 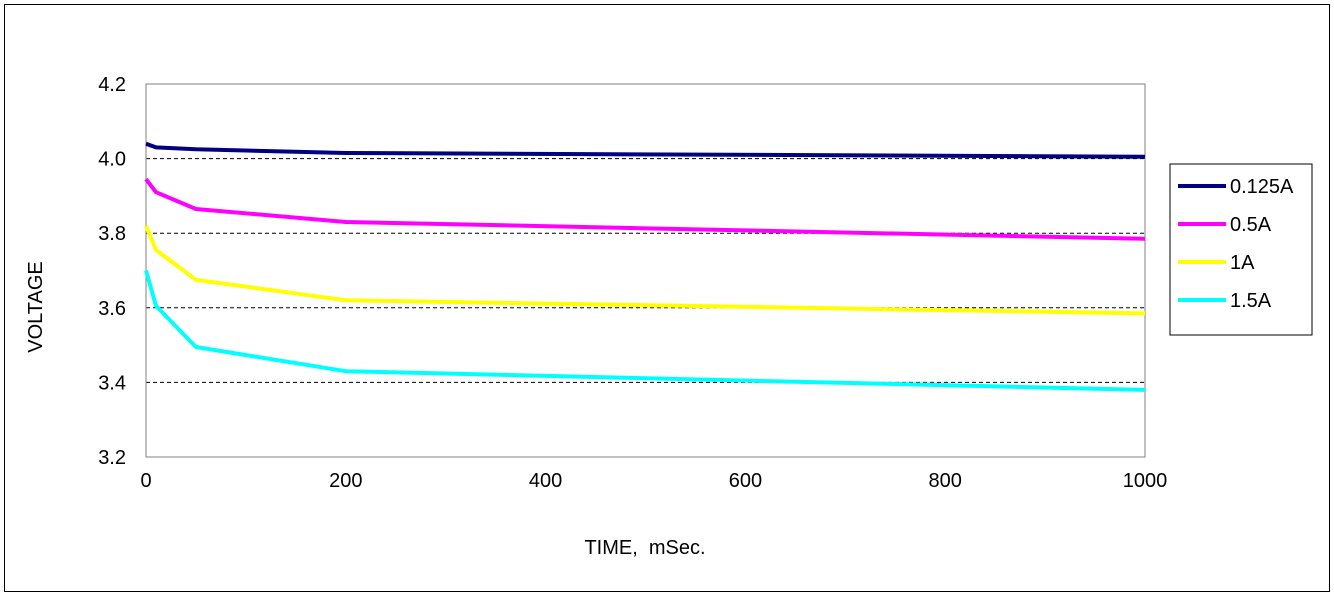 I want to click on y-tick-label: 3.6, so click(x=112, y=309).